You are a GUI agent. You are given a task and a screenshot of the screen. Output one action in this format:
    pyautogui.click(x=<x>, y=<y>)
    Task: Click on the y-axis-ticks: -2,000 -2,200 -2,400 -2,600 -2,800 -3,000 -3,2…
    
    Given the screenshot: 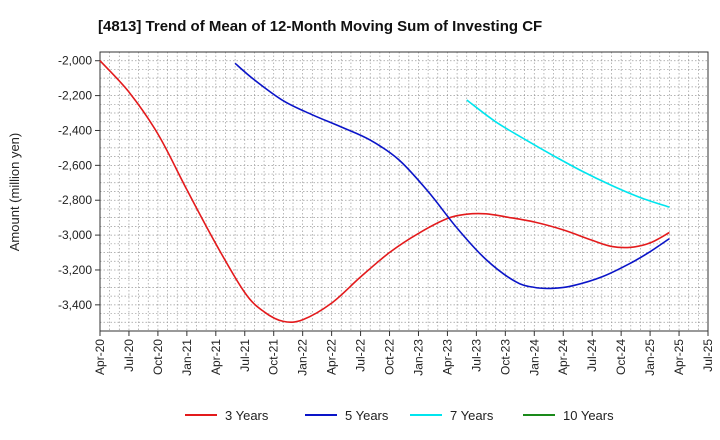 What is the action you would take?
    pyautogui.click(x=79, y=183)
    